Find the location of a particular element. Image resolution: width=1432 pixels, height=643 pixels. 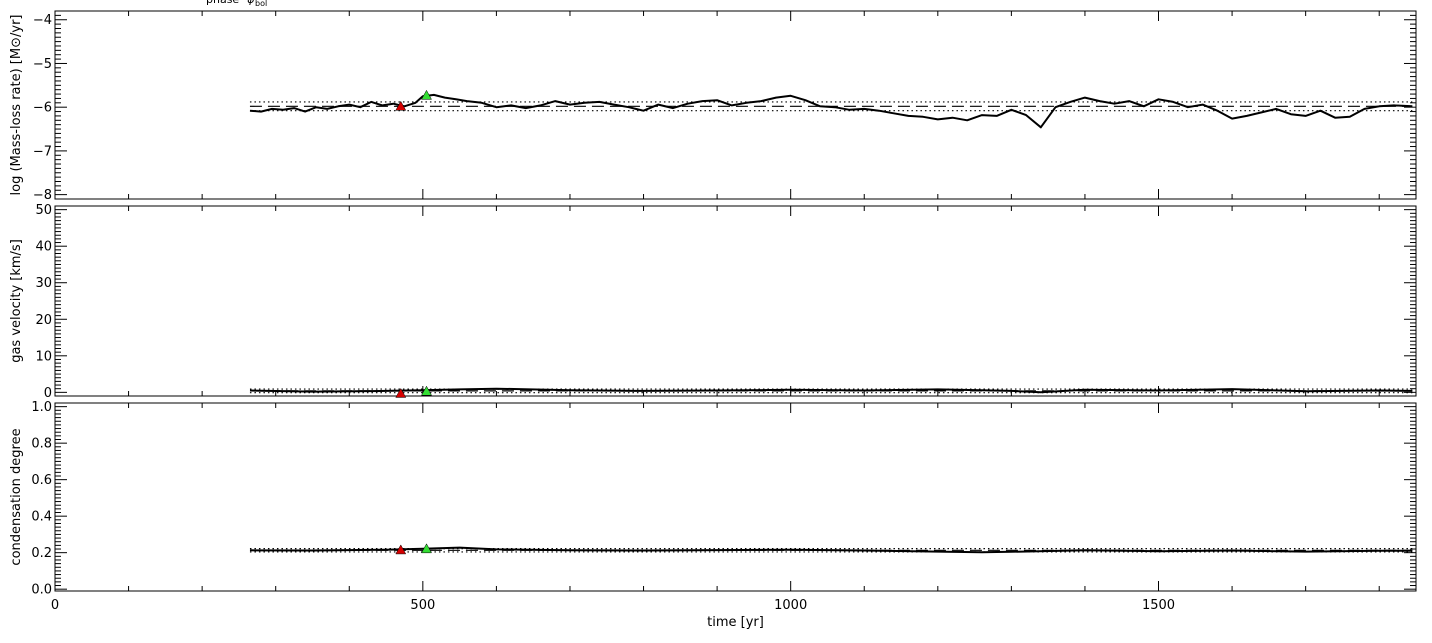

y-axis-title: gas velocity [km/s] is located at coordinates (16, 301).